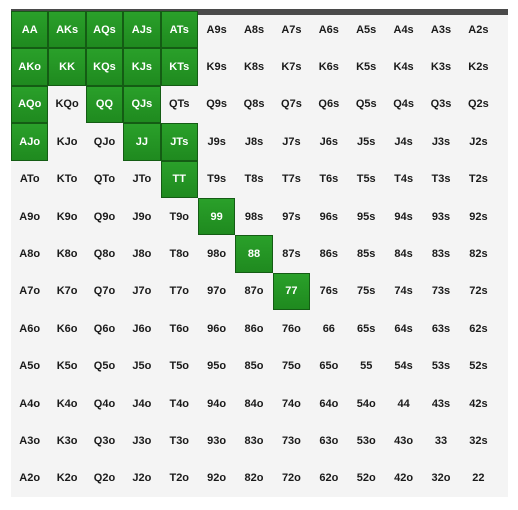 This screenshot has width=518, height=510. Describe the element at coordinates (403, 403) in the screenshot. I see `hand-cell-44: 44` at that location.